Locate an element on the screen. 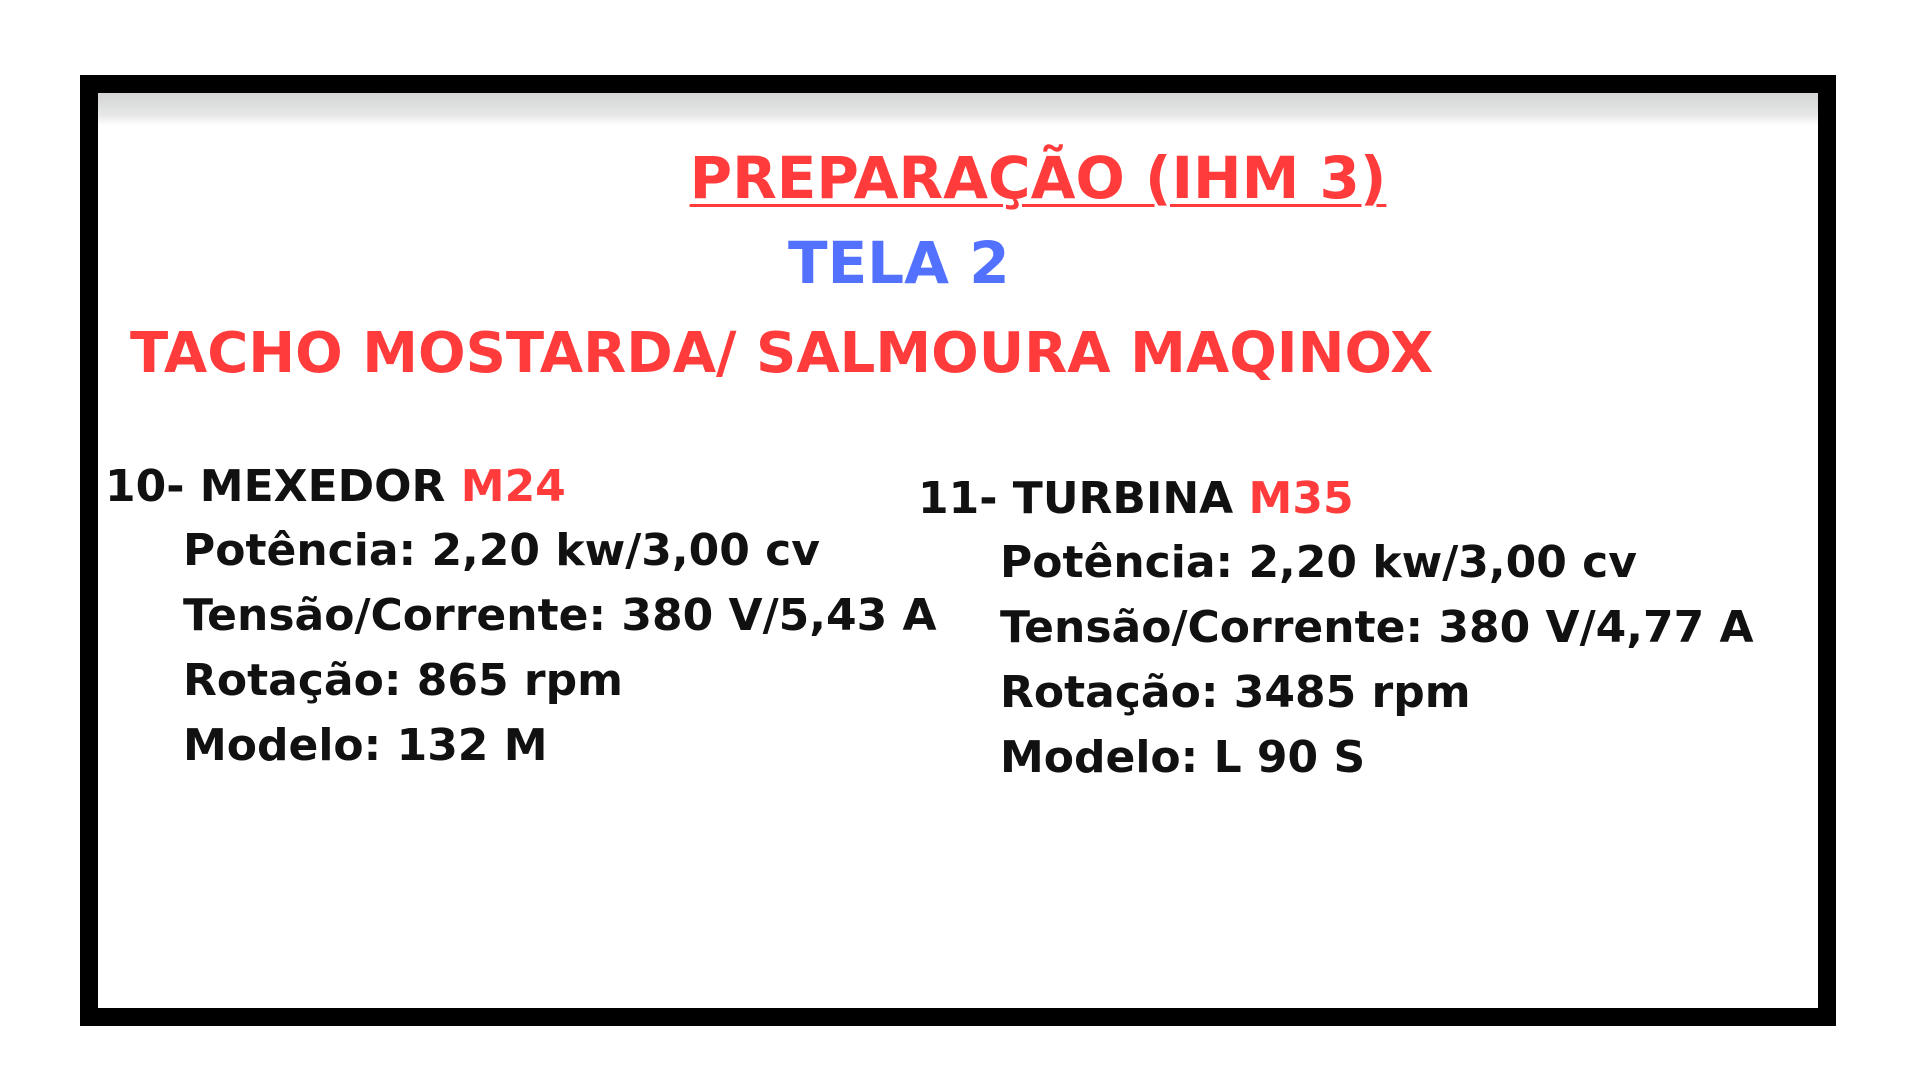  motor-rotation: Rotação: 865 rpm is located at coordinates (403, 680).